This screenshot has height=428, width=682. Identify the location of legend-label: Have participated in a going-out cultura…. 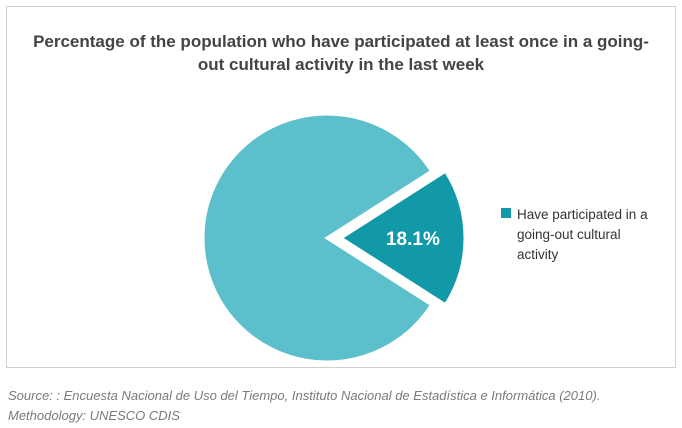
(582, 234).